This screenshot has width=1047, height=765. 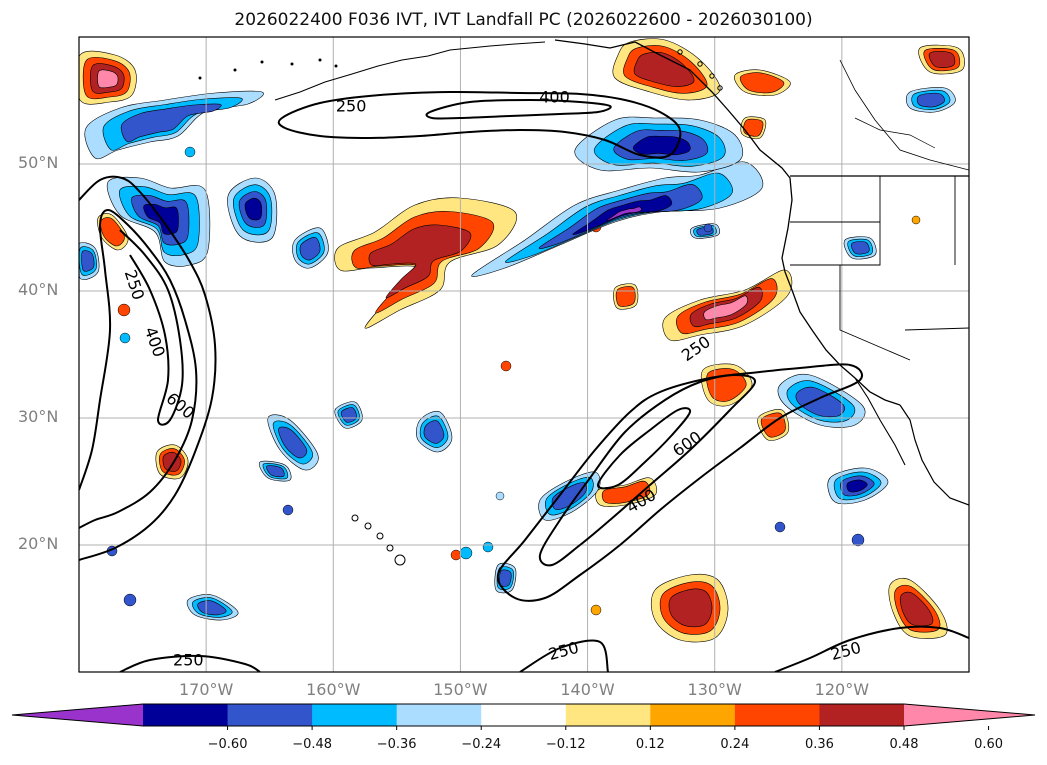 I want to click on contour-600-subtropical, so click(x=644, y=448).